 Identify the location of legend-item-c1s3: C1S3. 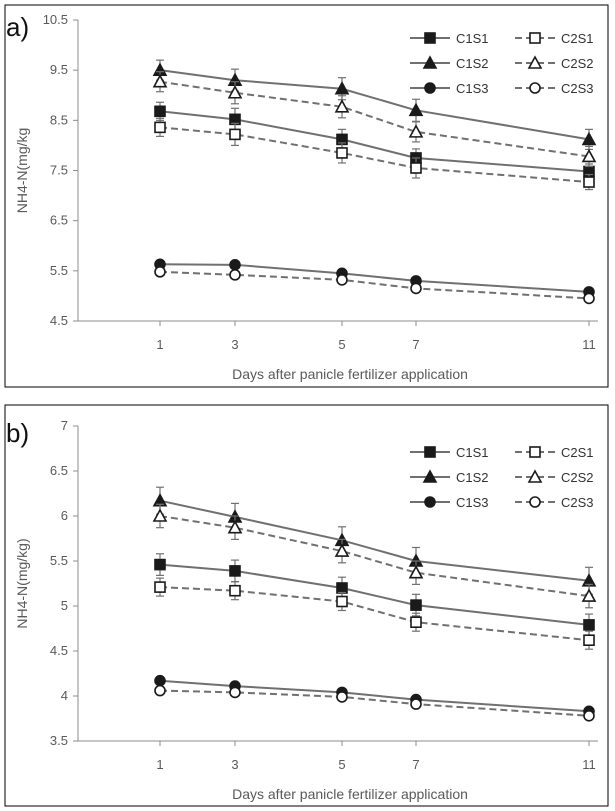
(449, 502).